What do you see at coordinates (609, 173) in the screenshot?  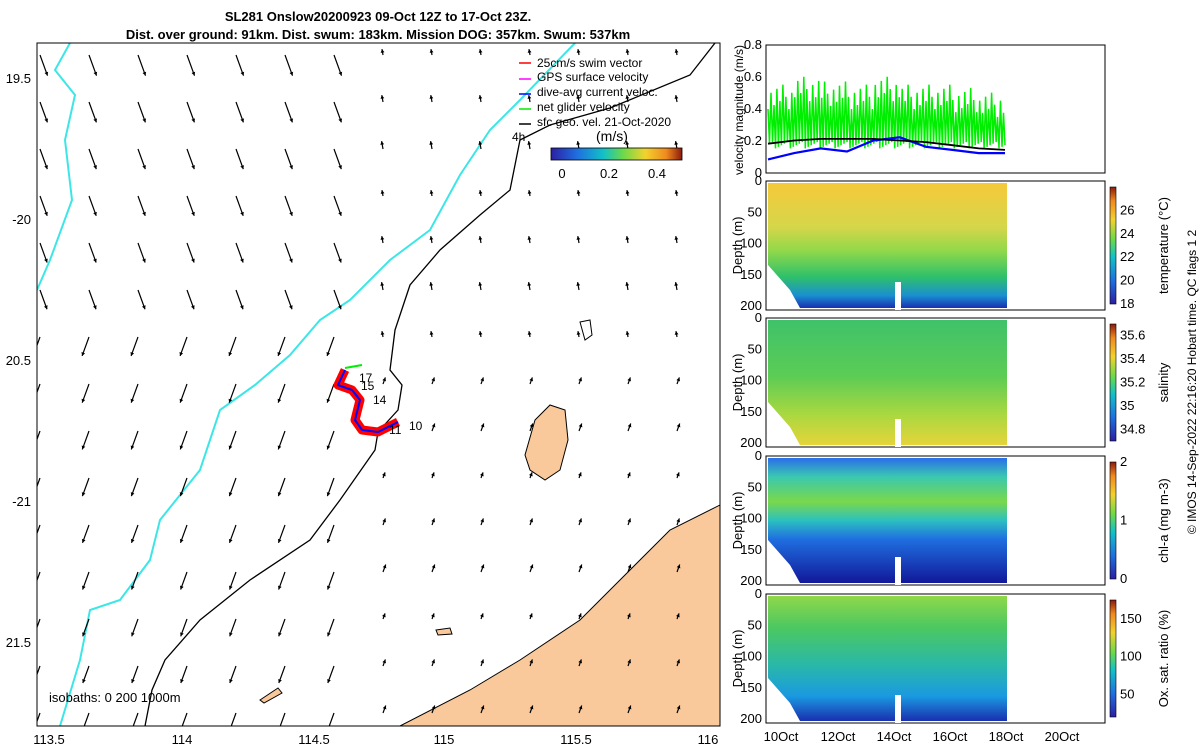 I see `colorbar-tick-1: 0.2` at bounding box center [609, 173].